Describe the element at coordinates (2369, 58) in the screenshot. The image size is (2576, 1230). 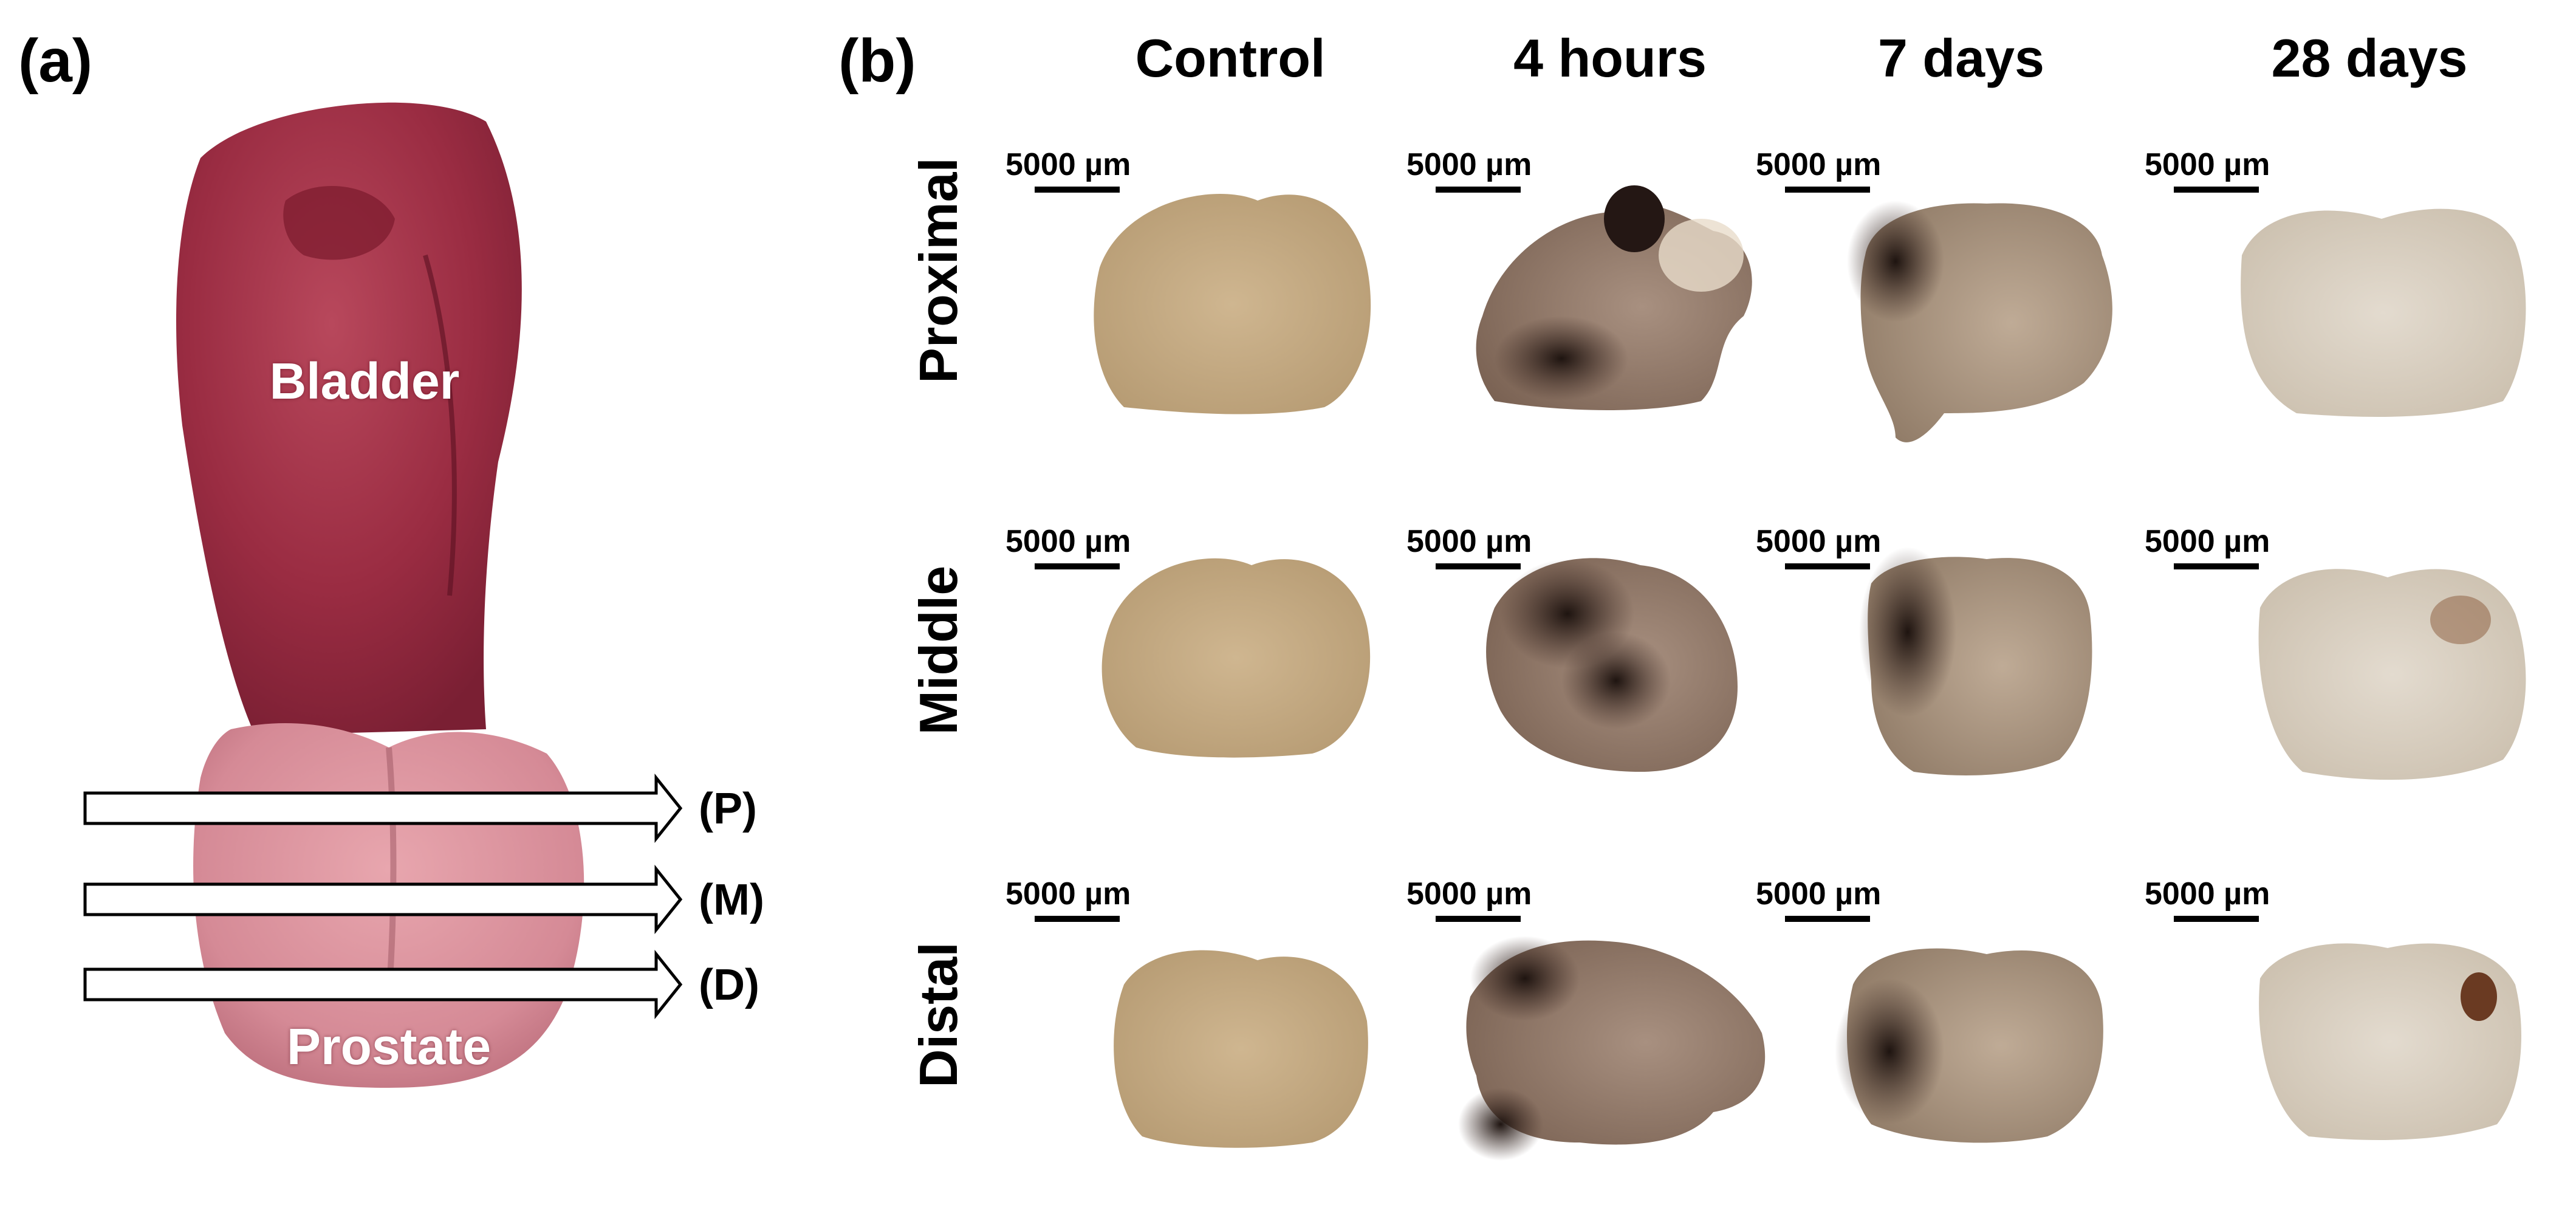
I see `column-title-28-days: 28 days` at that location.